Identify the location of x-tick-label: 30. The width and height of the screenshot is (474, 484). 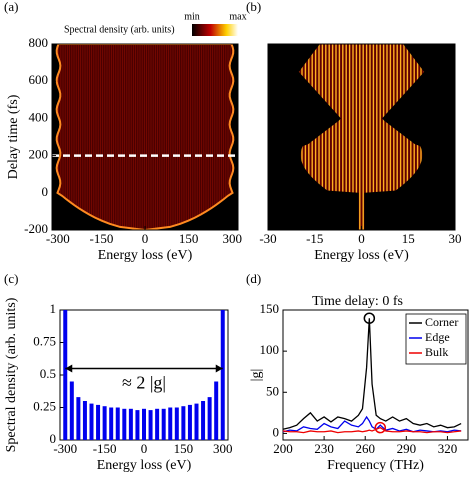
(455, 238).